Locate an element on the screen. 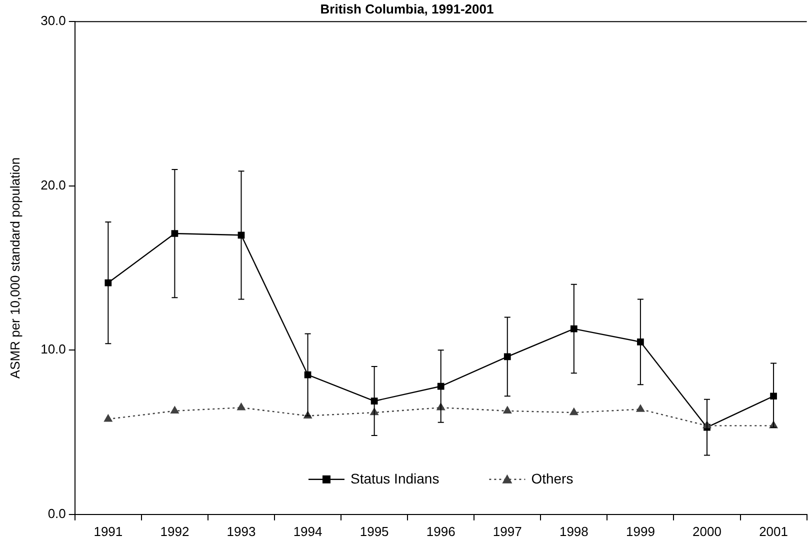  x-tick-label: 1991 is located at coordinates (108, 531).